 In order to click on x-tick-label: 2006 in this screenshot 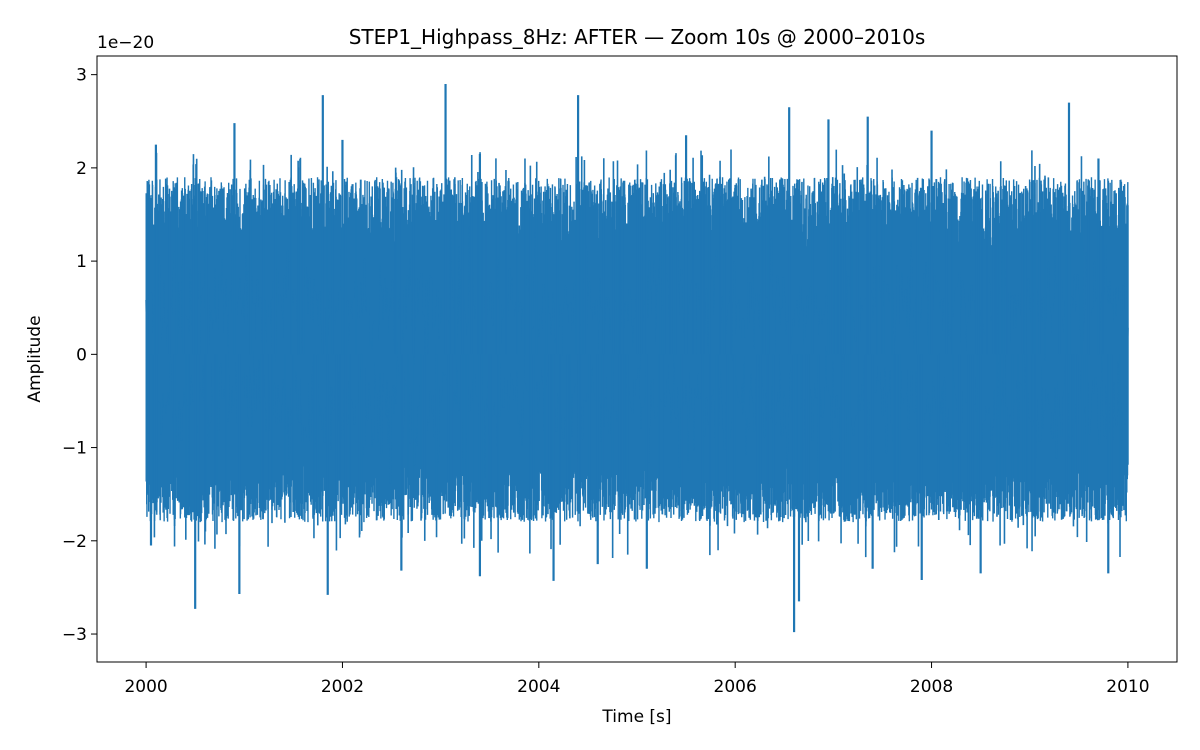, I will do `click(735, 687)`.